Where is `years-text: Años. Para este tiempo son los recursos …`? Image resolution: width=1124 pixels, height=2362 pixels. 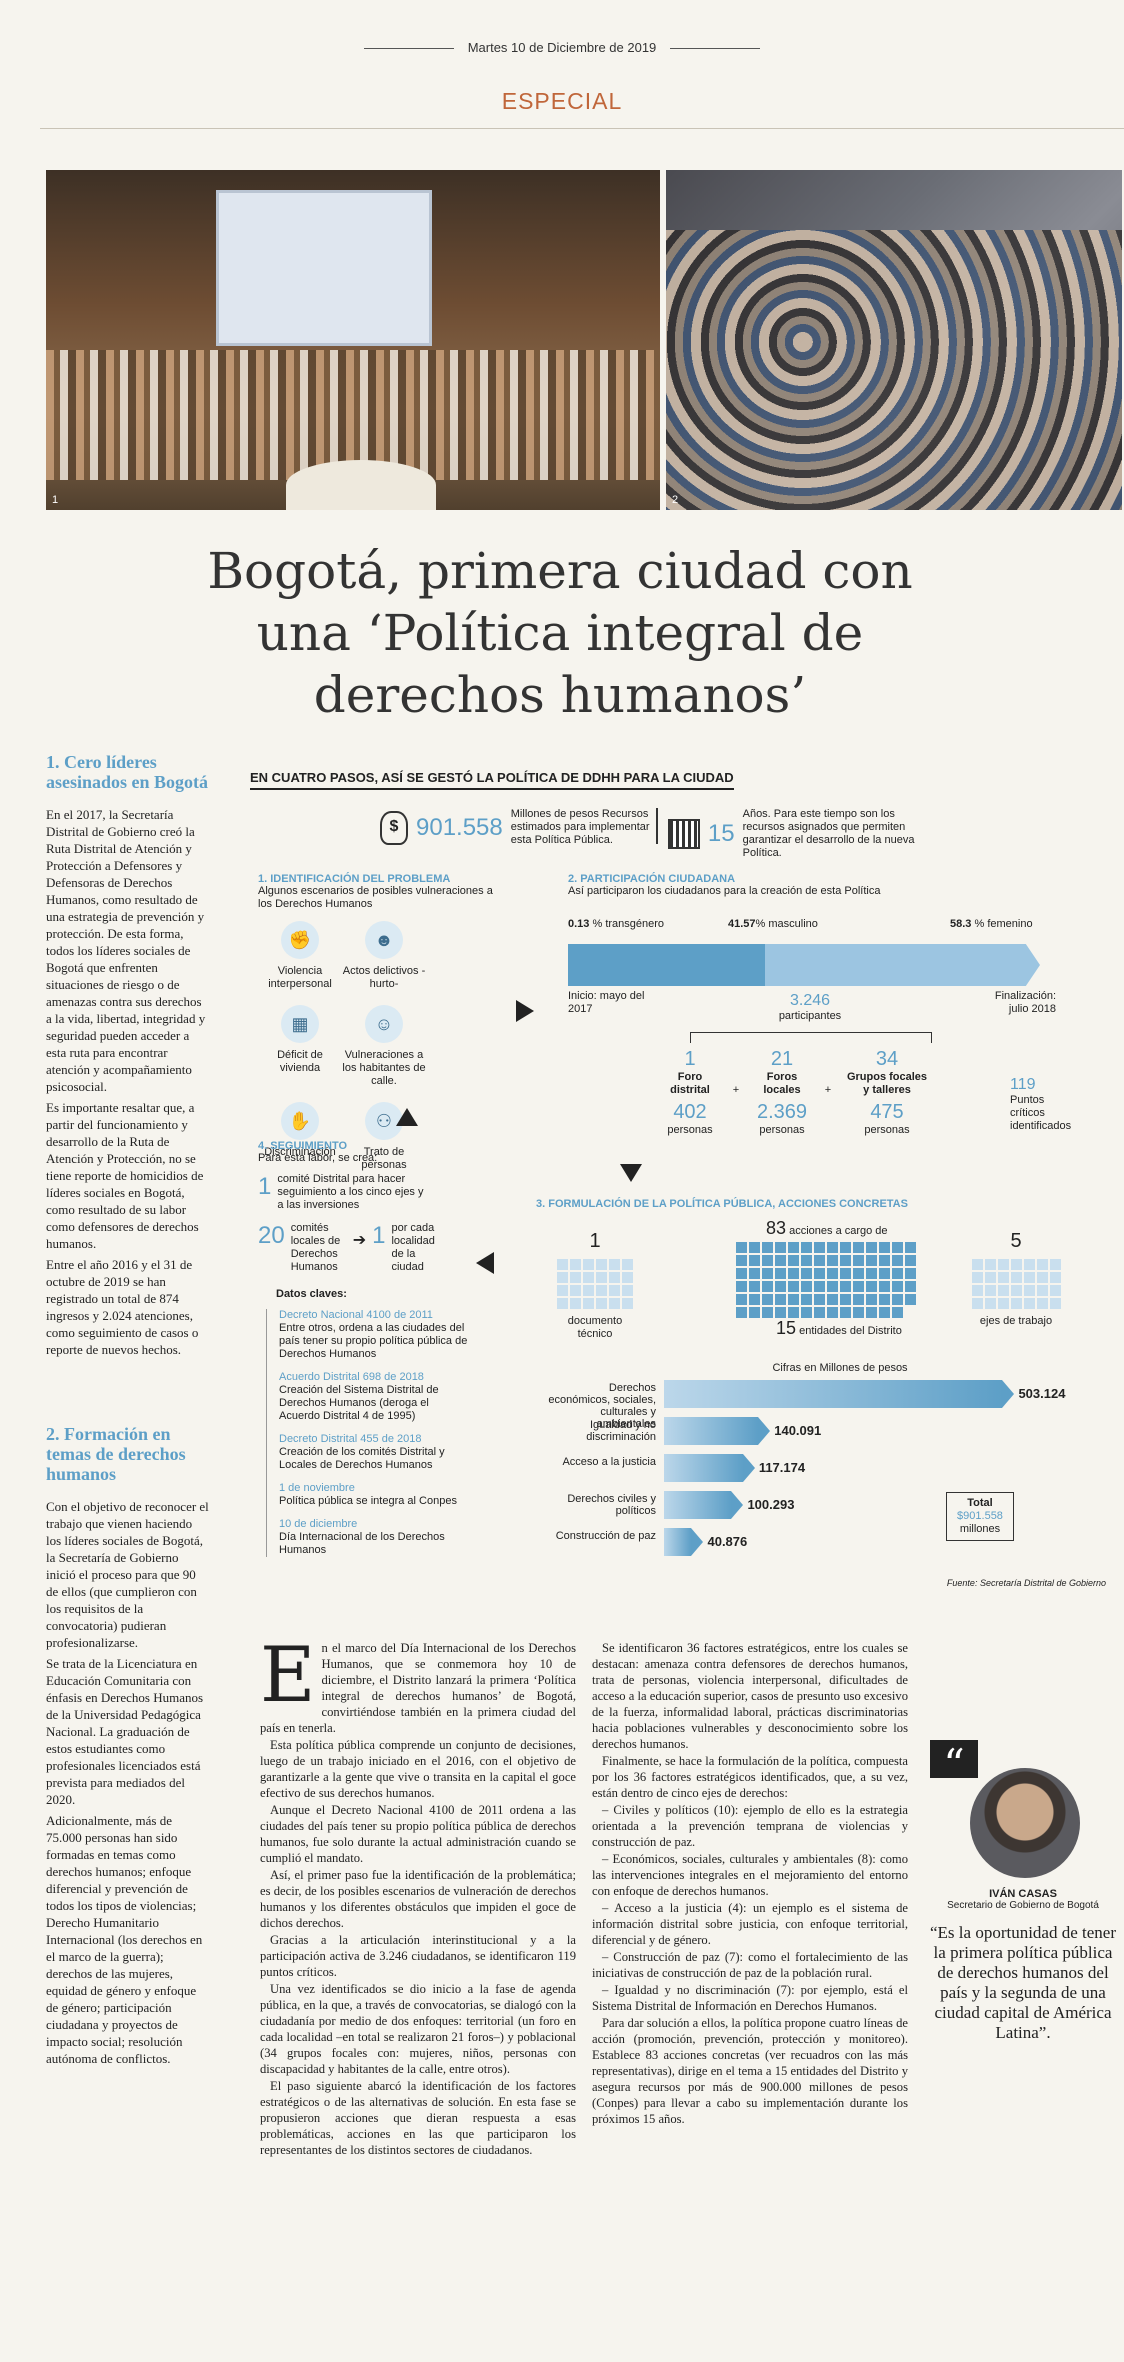 years-text: Años. Para este tiempo son los recursos … is located at coordinates (828, 833).